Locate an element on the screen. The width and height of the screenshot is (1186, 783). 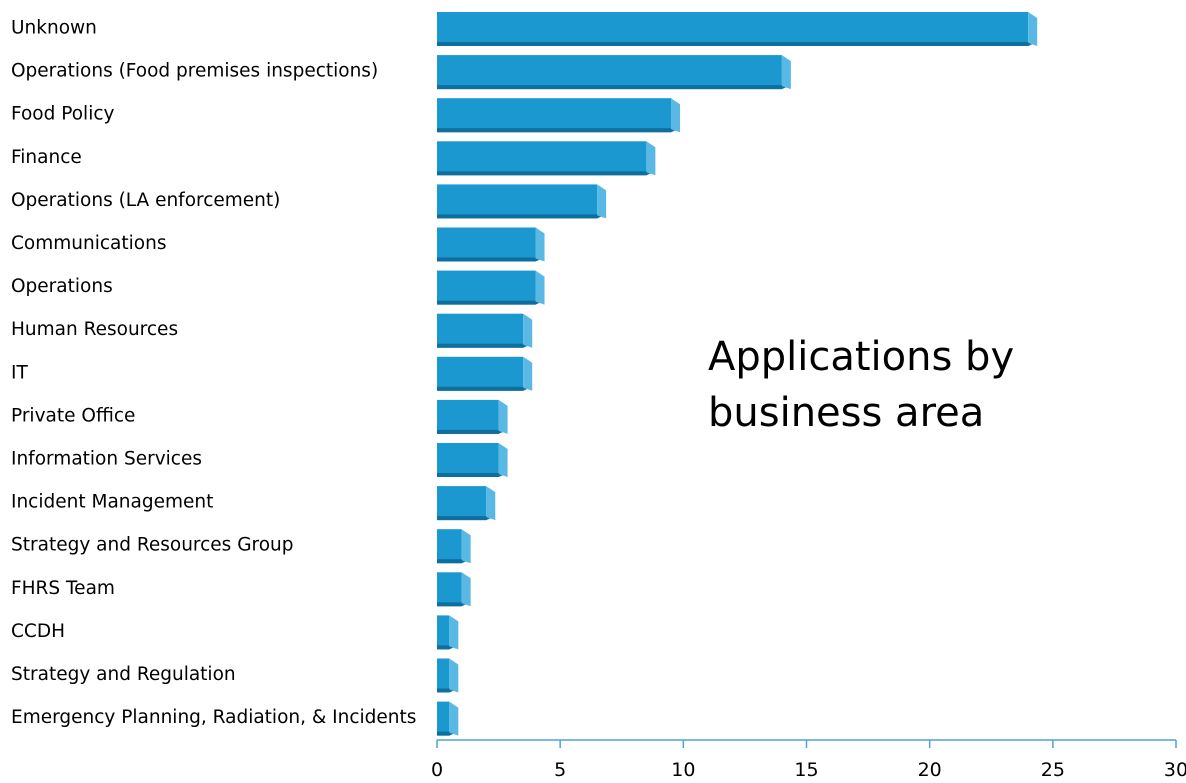
category-label: Food Policy is located at coordinates (63, 114).